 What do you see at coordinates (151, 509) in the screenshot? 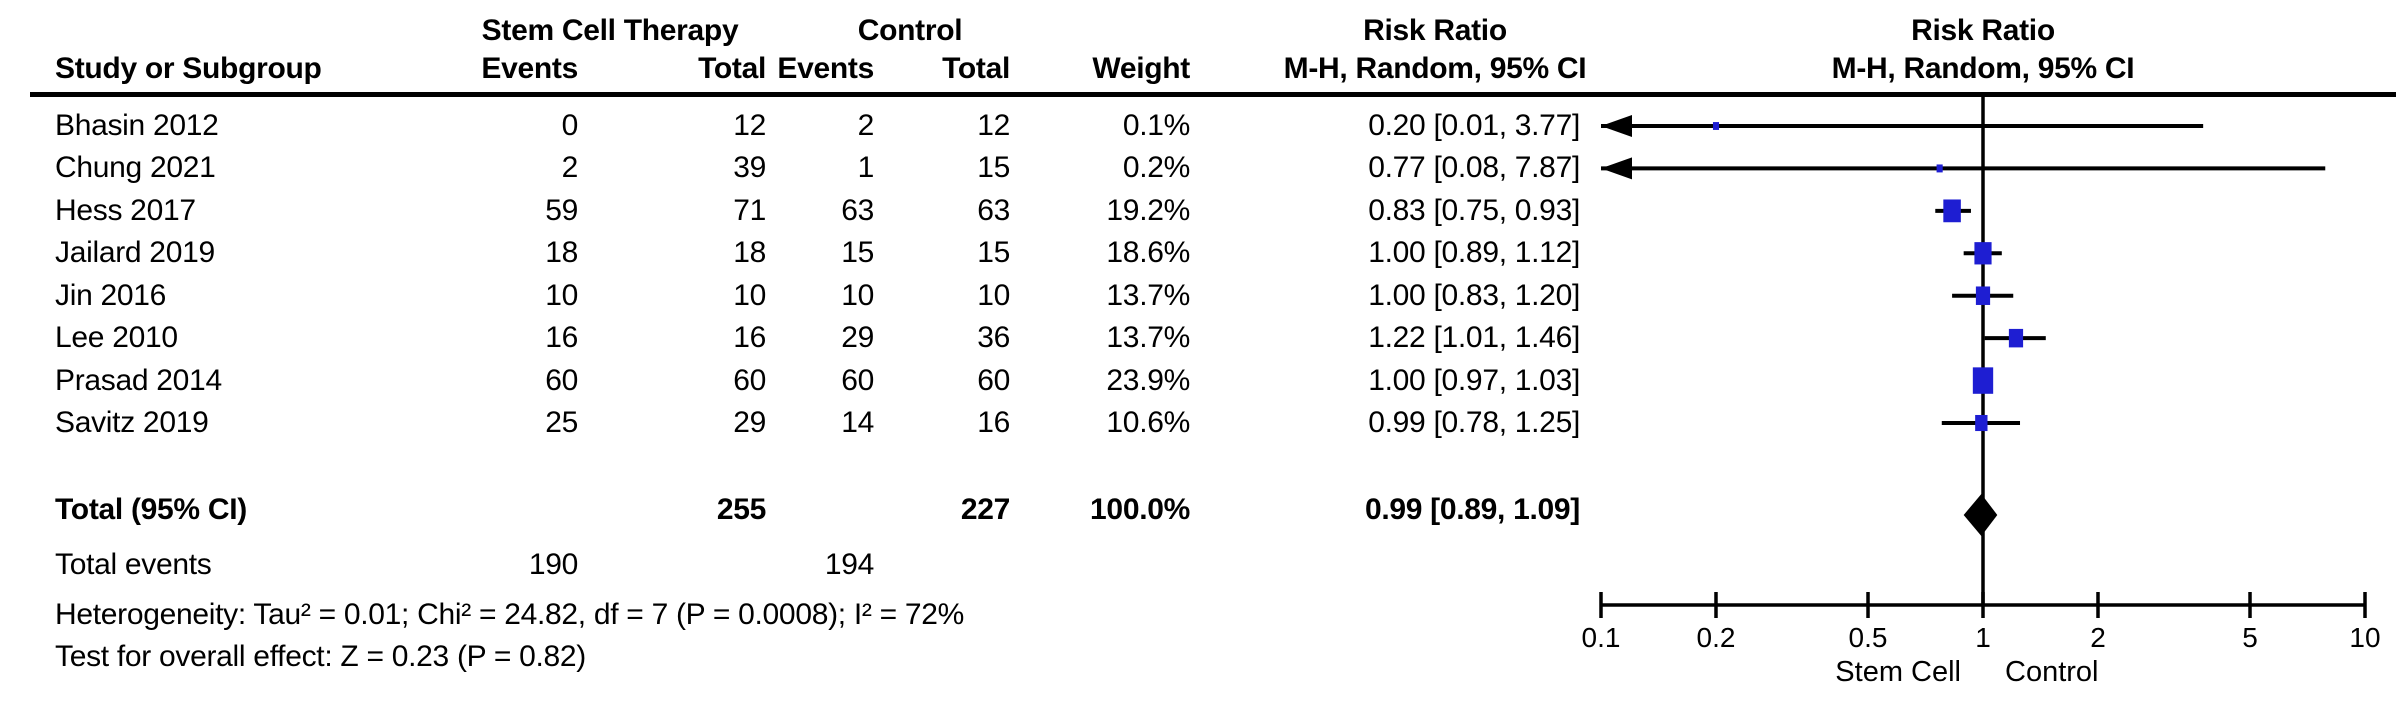
I see `total-label: Total (95% CI)` at bounding box center [151, 509].